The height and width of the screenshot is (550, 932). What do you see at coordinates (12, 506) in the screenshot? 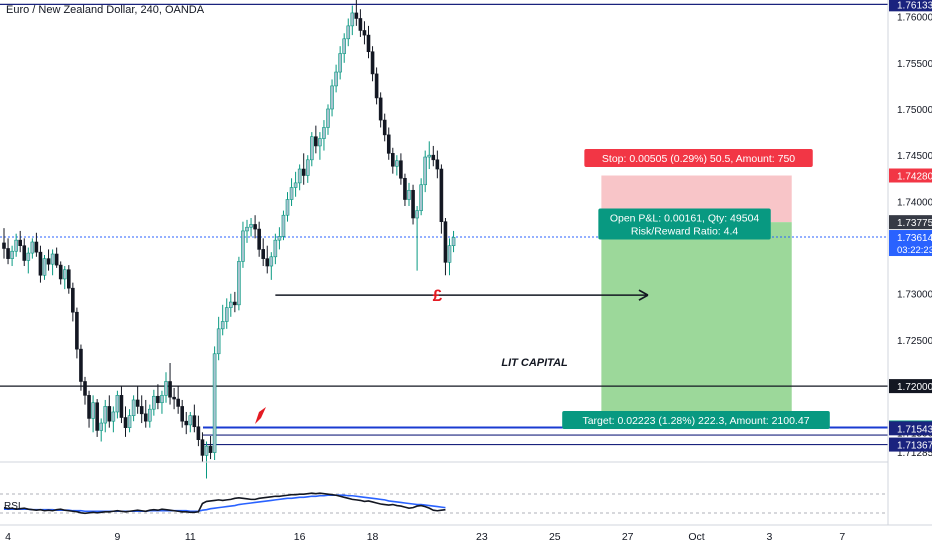
I see `rsi-label: RSI` at bounding box center [12, 506].